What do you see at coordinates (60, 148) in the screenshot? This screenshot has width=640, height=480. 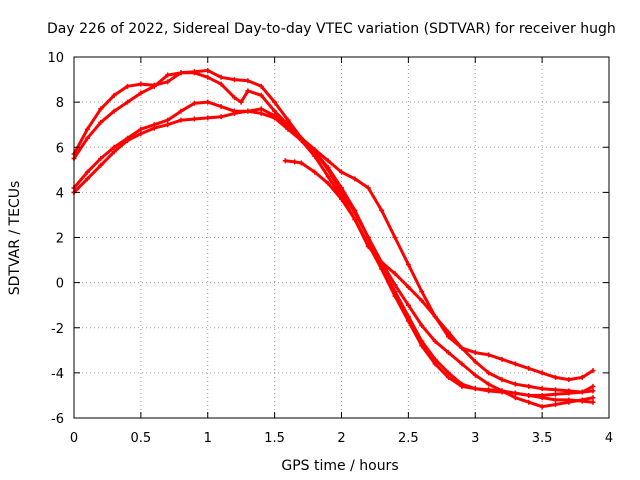 I see `y-tick-label: 6` at bounding box center [60, 148].